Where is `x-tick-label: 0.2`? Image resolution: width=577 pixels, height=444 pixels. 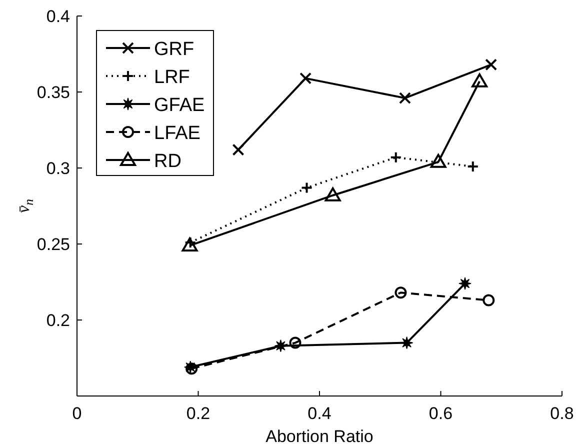
x-tick-label: 0.2 is located at coordinates (198, 414).